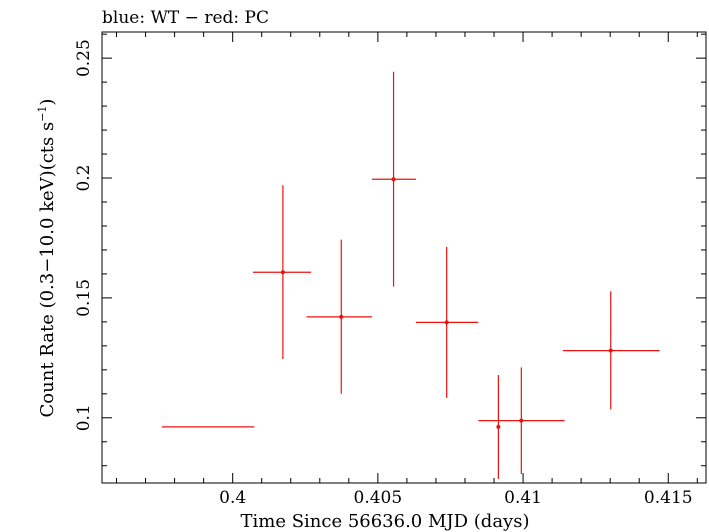 The height and width of the screenshot is (532, 709). I want to click on y-tick-label: 0.15, so click(84, 298).